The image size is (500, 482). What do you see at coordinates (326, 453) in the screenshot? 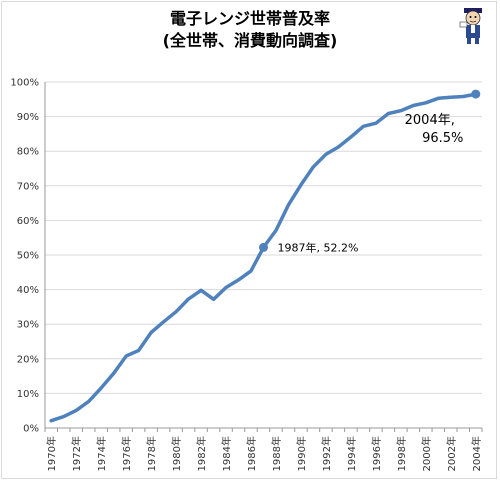
I see `x-tick-label: 1992年` at bounding box center [326, 453].